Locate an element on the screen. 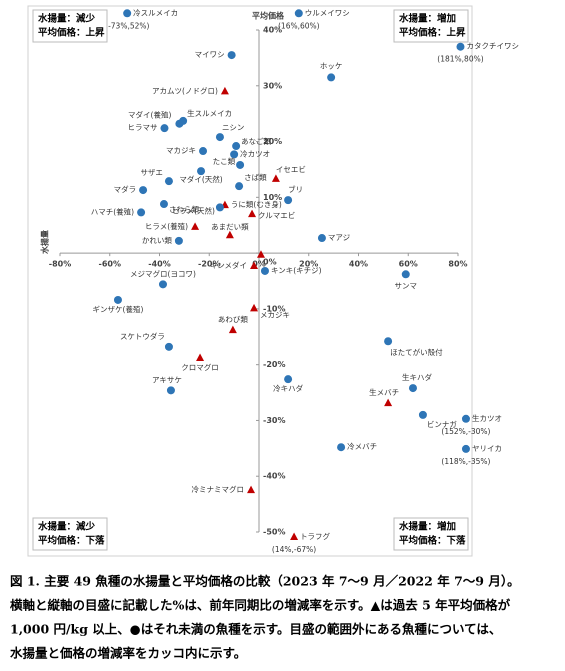 This screenshot has height=671, width=565. point-label: マダラ is located at coordinates (125, 189).